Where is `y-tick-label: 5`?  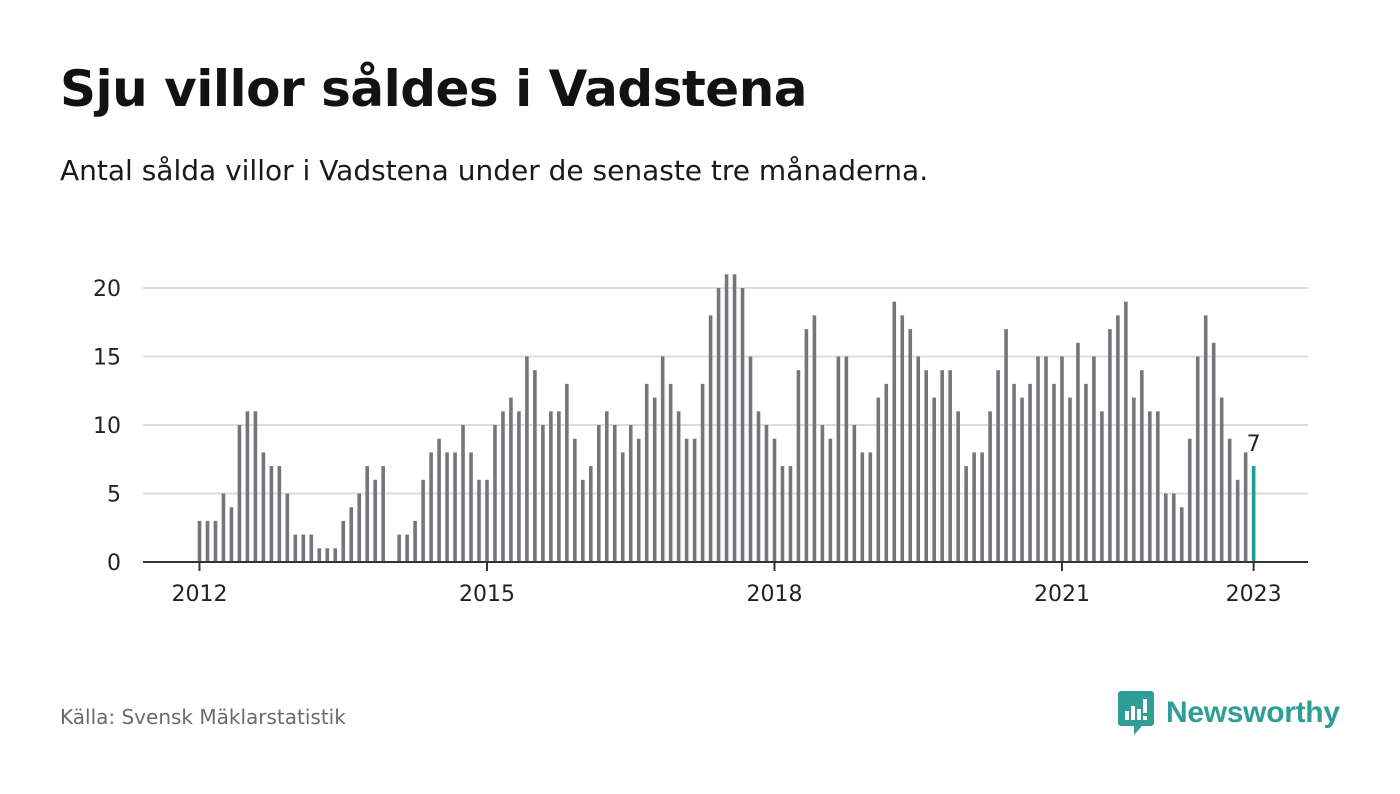 y-tick-label: 5 is located at coordinates (114, 495).